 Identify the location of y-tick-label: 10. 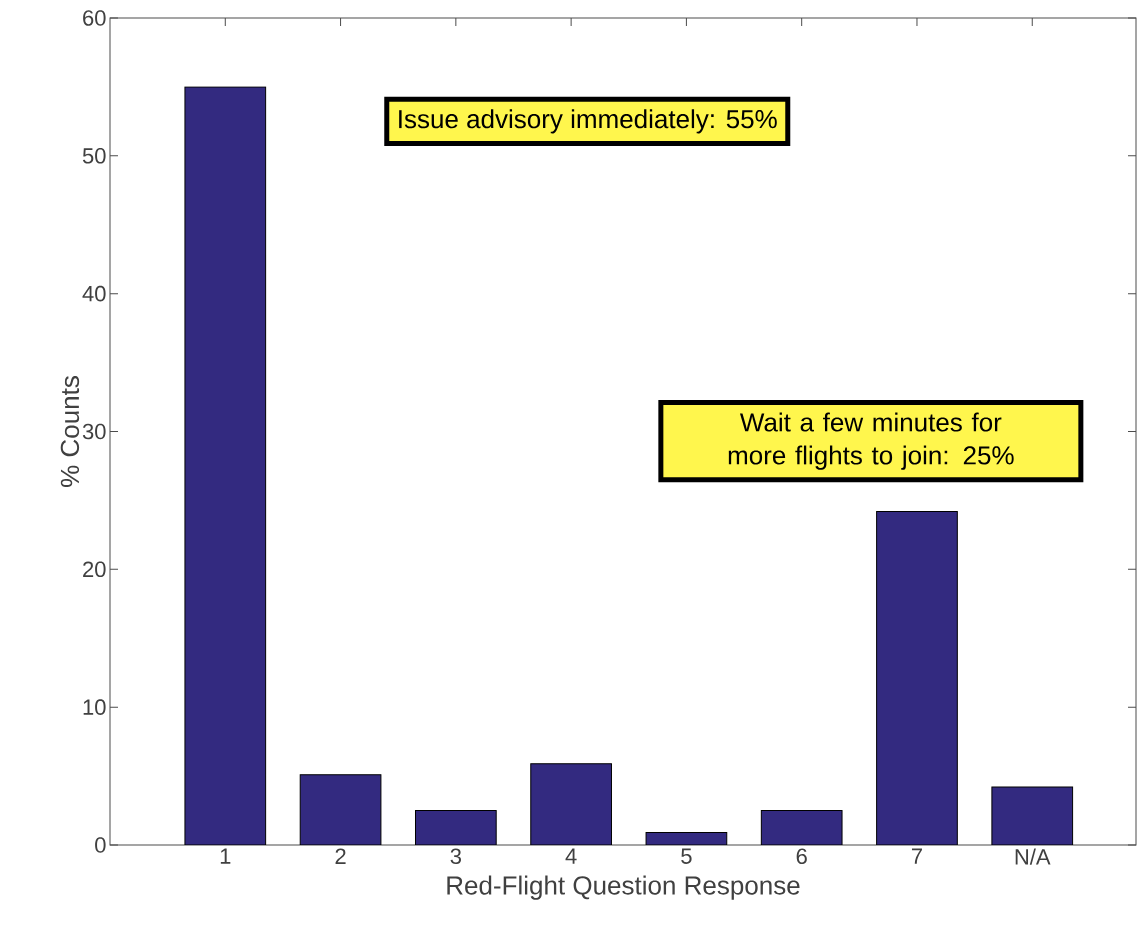
(94, 707).